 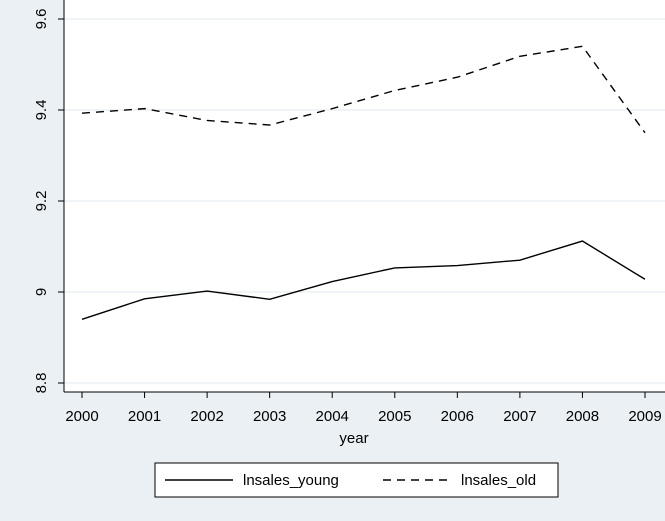 I want to click on x-tick-label: 2001, so click(x=144, y=416).